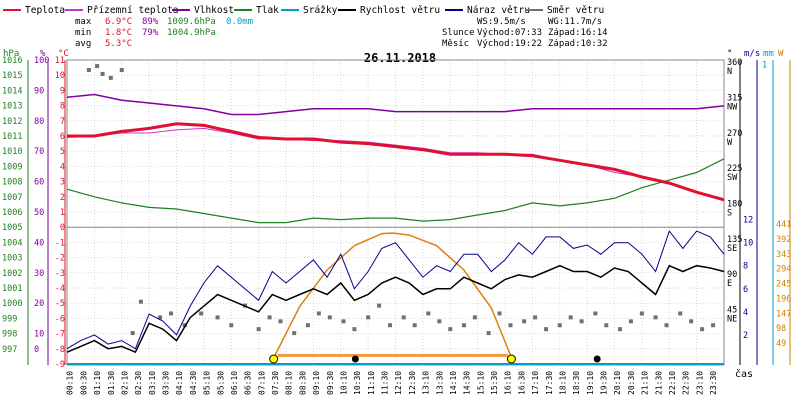 This screenshot has height=400, width=800. I want to click on ms-tick-0: 12, so click(748, 221).